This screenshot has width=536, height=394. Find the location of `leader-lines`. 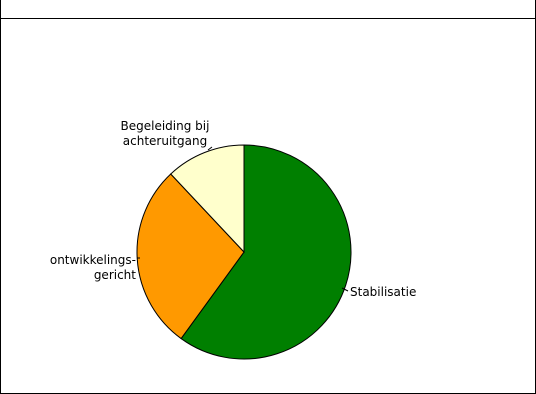

leader-lines is located at coordinates (243, 219).